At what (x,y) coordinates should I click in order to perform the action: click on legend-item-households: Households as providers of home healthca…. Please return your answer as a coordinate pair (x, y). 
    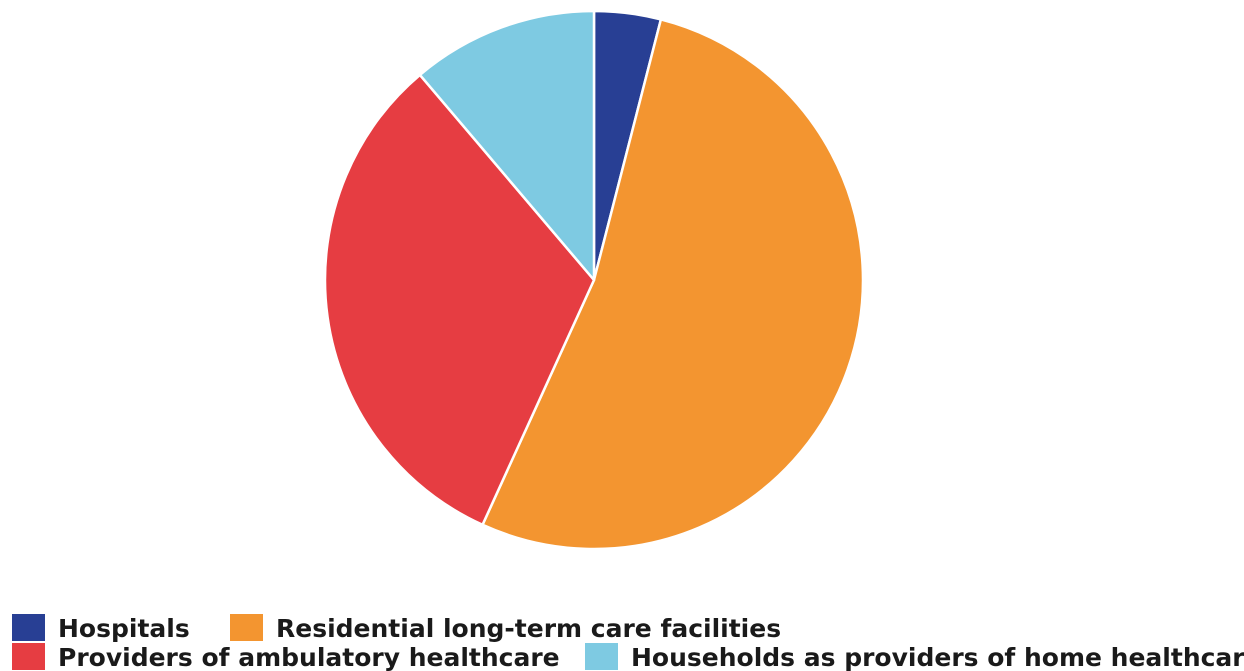
    Looking at the image, I should click on (914, 657).